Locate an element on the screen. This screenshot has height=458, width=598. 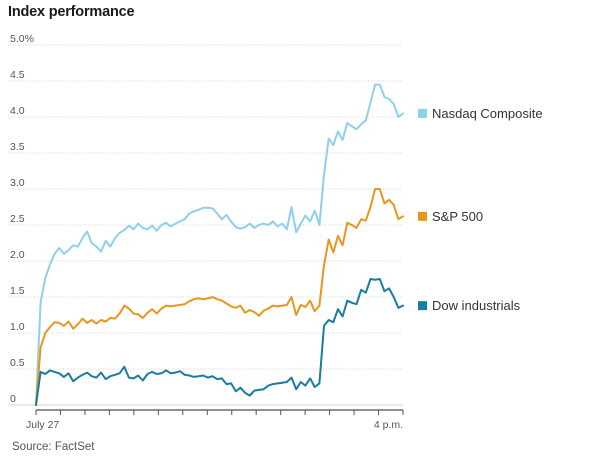
y-tick-label: 3.0 is located at coordinates (17, 183).